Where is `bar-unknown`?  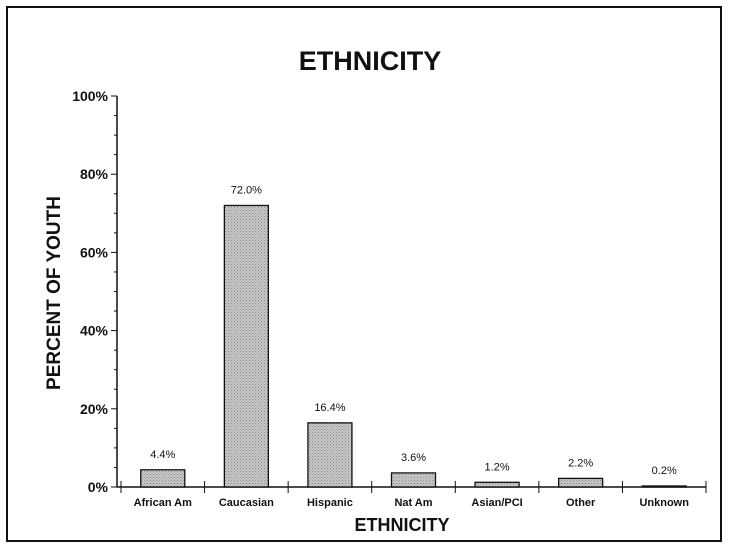 bar-unknown is located at coordinates (664, 486).